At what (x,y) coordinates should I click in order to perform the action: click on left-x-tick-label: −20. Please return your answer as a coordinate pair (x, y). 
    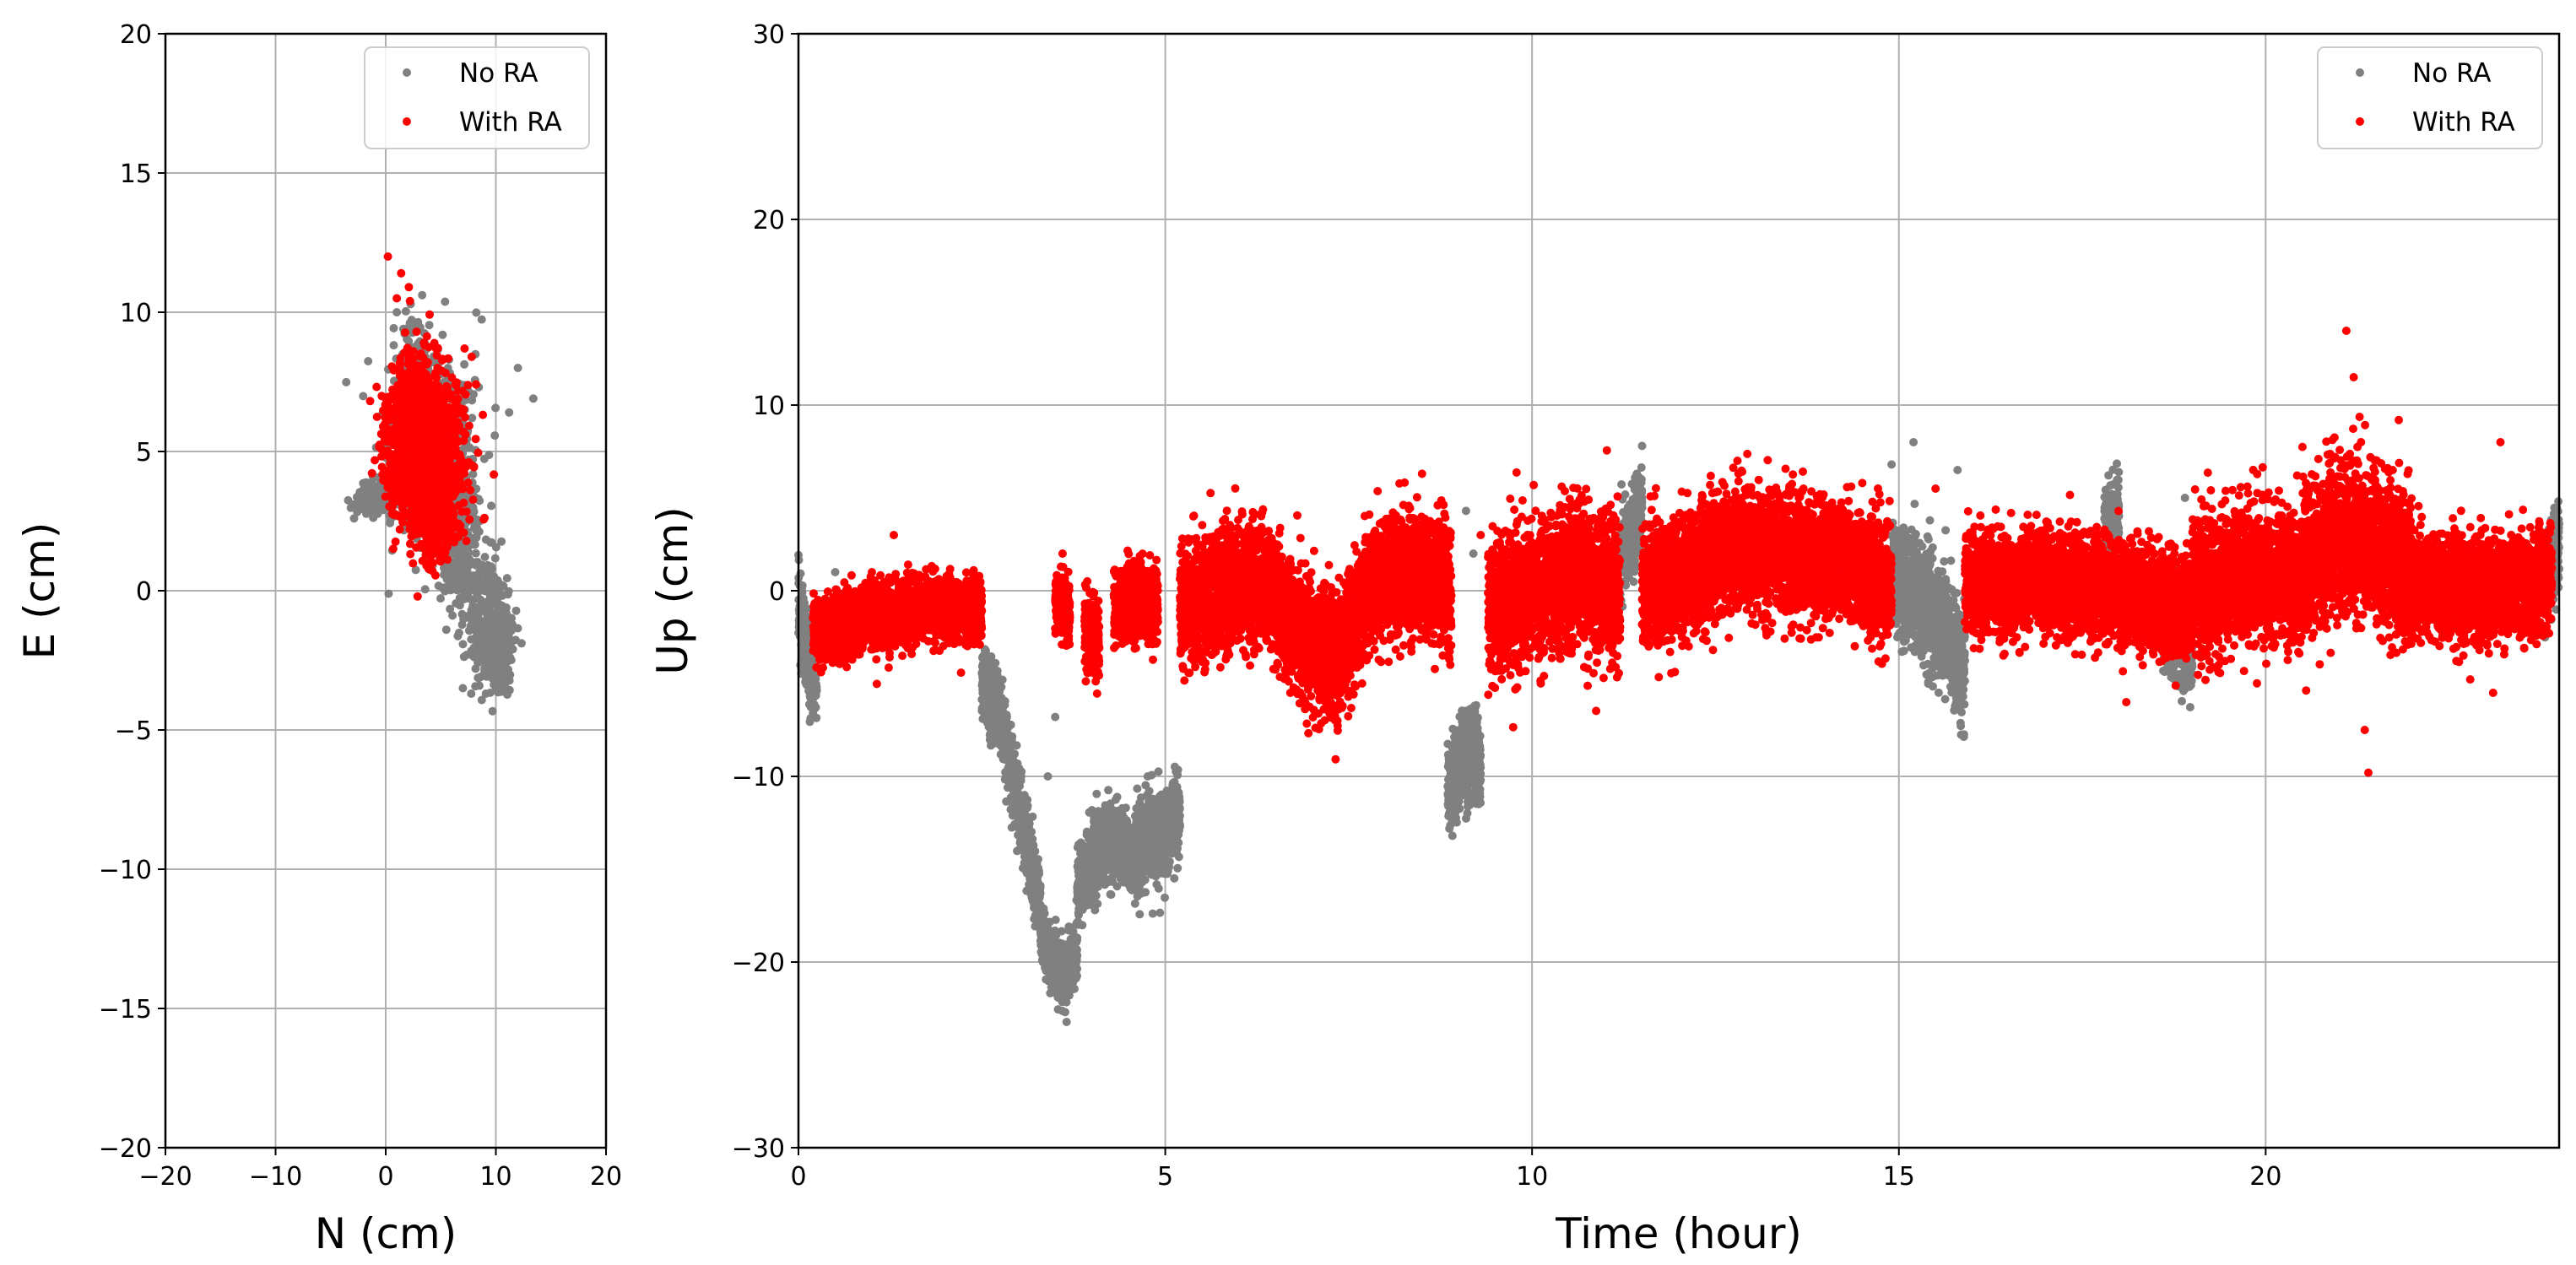
    Looking at the image, I should click on (165, 1177).